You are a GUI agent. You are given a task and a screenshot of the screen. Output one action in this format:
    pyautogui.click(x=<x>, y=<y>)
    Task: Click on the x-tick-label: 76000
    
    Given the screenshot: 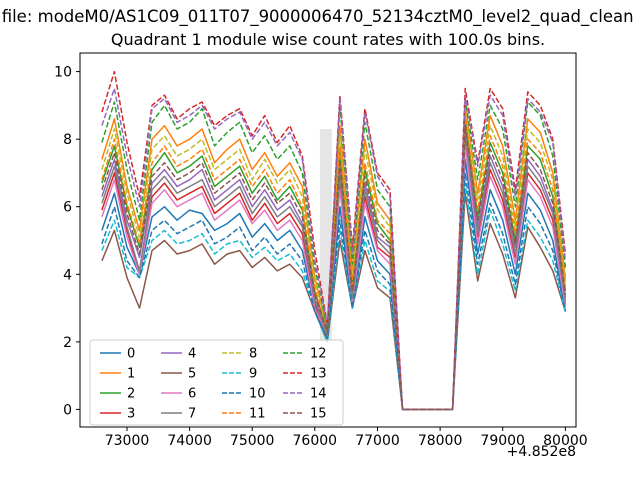 What is the action you would take?
    pyautogui.click(x=315, y=441)
    